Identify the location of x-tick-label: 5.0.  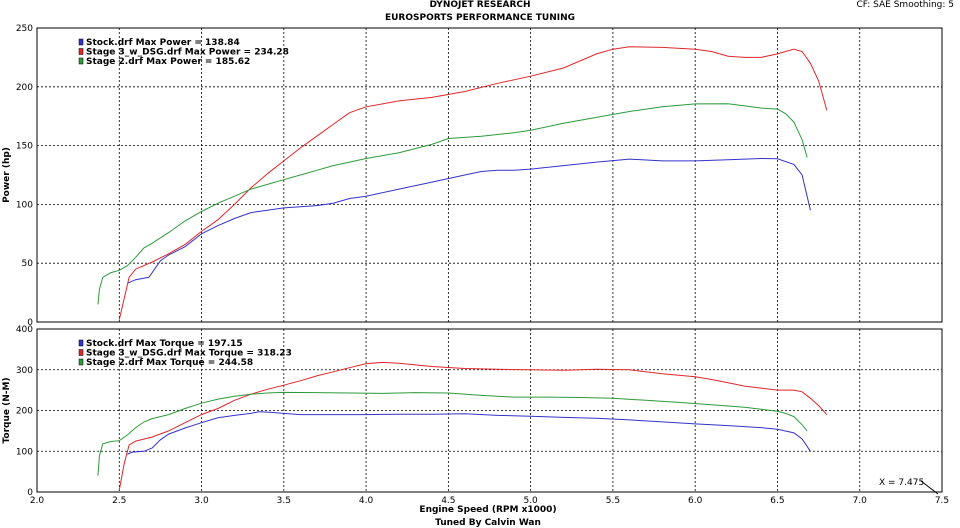
(530, 501).